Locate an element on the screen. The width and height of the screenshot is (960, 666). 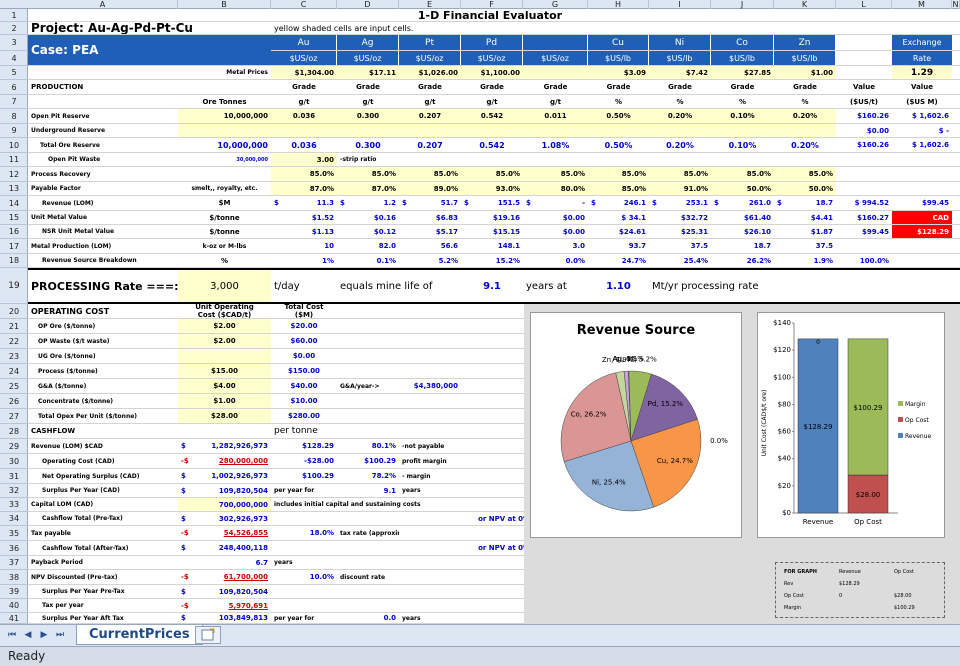
opcost-total: $60.00 is located at coordinates (304, 341).